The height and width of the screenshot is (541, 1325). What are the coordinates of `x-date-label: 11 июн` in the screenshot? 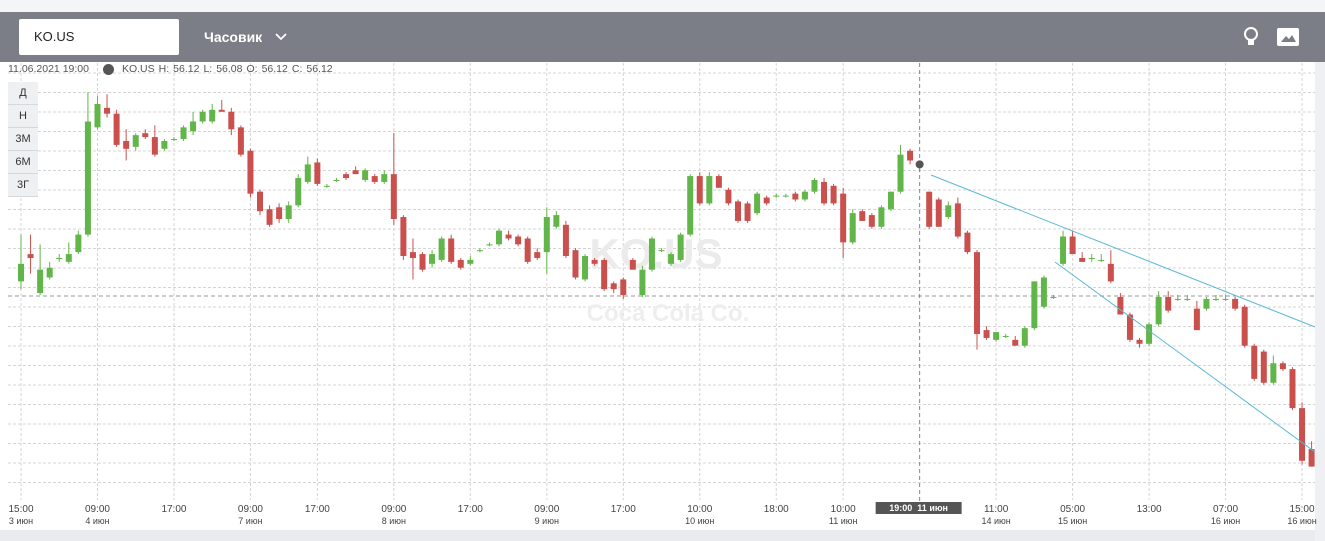 It's located at (843, 521).